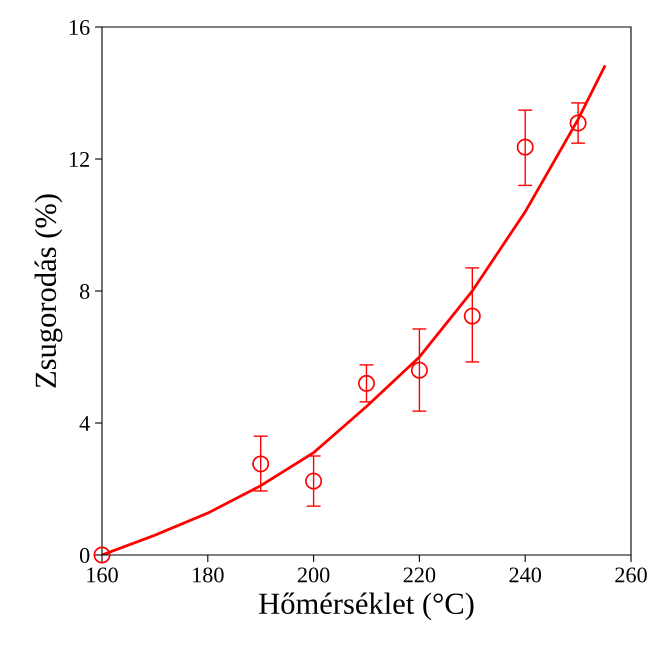 Image resolution: width=654 pixels, height=653 pixels. What do you see at coordinates (85, 423) in the screenshot?
I see `y-tick-label: 4` at bounding box center [85, 423].